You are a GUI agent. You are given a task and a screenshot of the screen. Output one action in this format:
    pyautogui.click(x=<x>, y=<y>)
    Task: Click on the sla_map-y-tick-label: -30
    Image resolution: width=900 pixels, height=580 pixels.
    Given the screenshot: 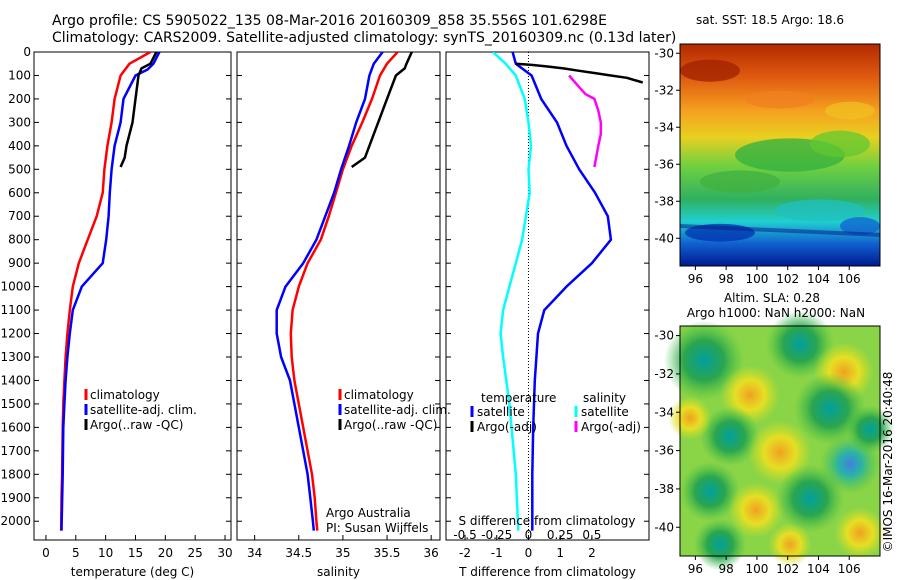 What is the action you would take?
    pyautogui.click(x=664, y=336)
    